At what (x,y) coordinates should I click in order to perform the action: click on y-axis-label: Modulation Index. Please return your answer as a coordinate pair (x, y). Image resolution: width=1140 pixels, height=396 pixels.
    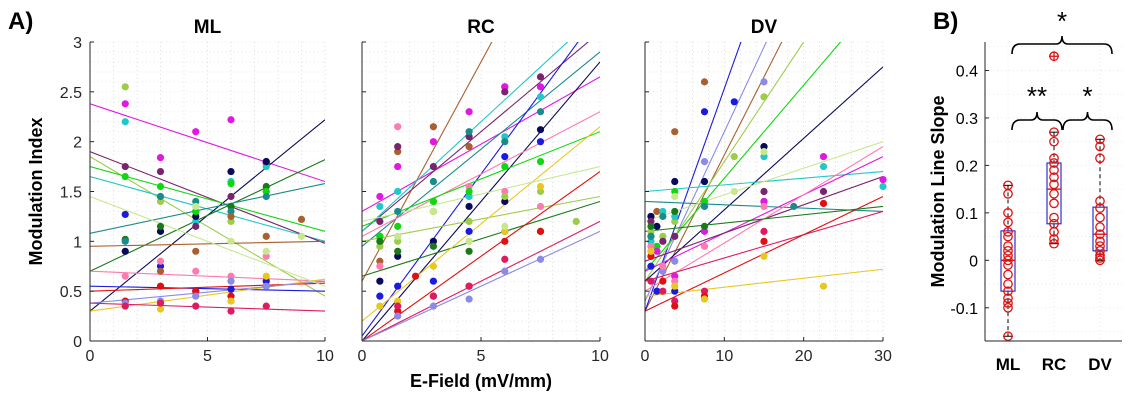
    Looking at the image, I should click on (36, 192).